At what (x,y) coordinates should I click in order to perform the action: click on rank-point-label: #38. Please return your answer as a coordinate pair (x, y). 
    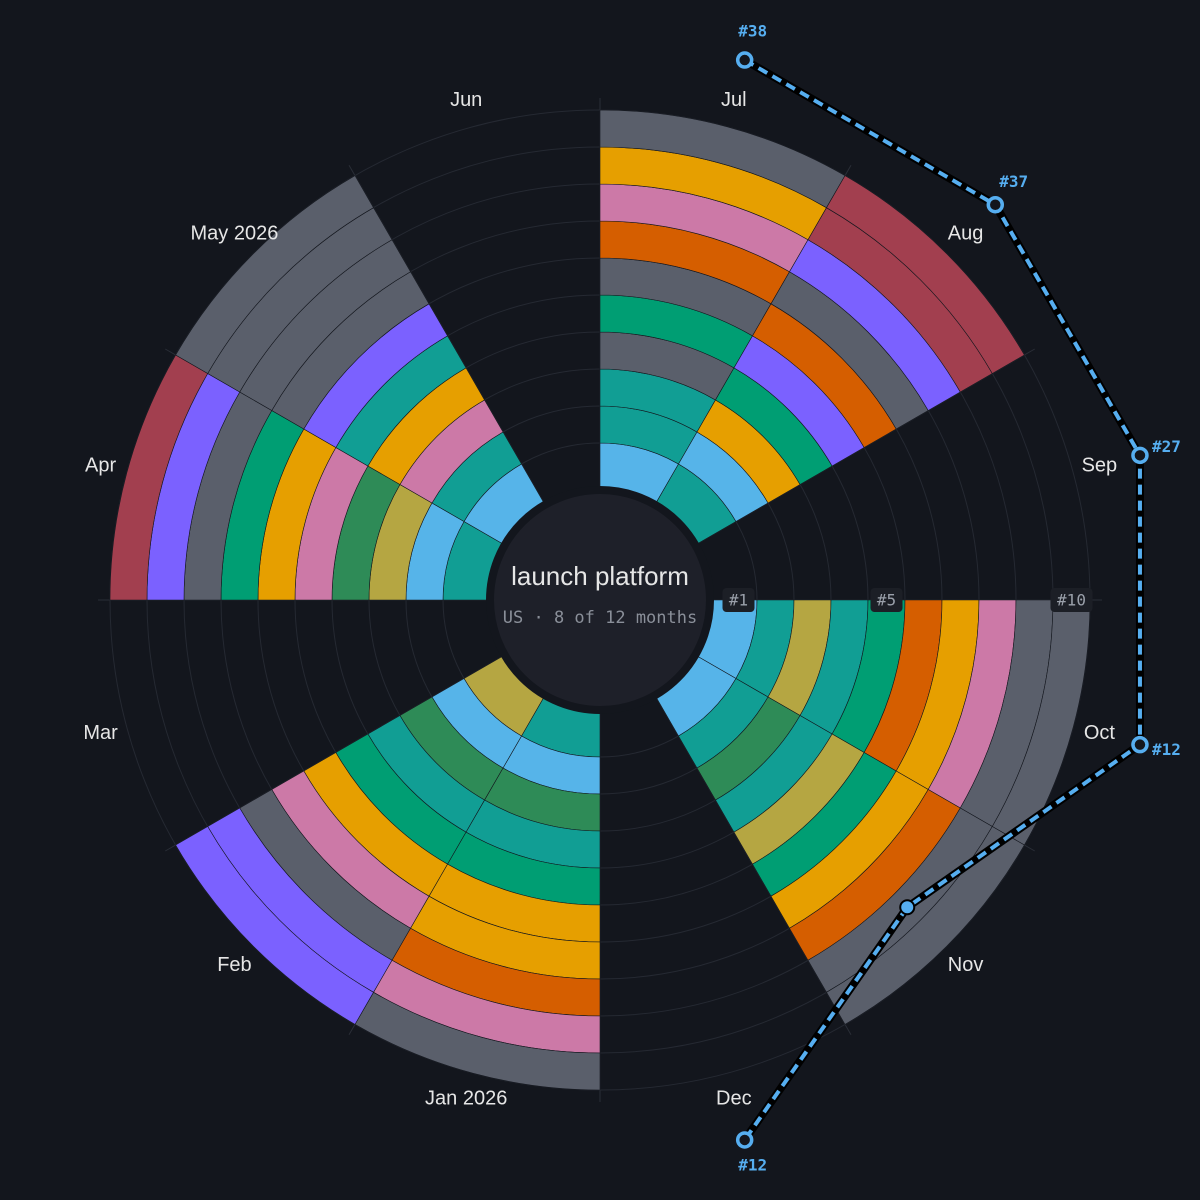
    Looking at the image, I should click on (752, 31).